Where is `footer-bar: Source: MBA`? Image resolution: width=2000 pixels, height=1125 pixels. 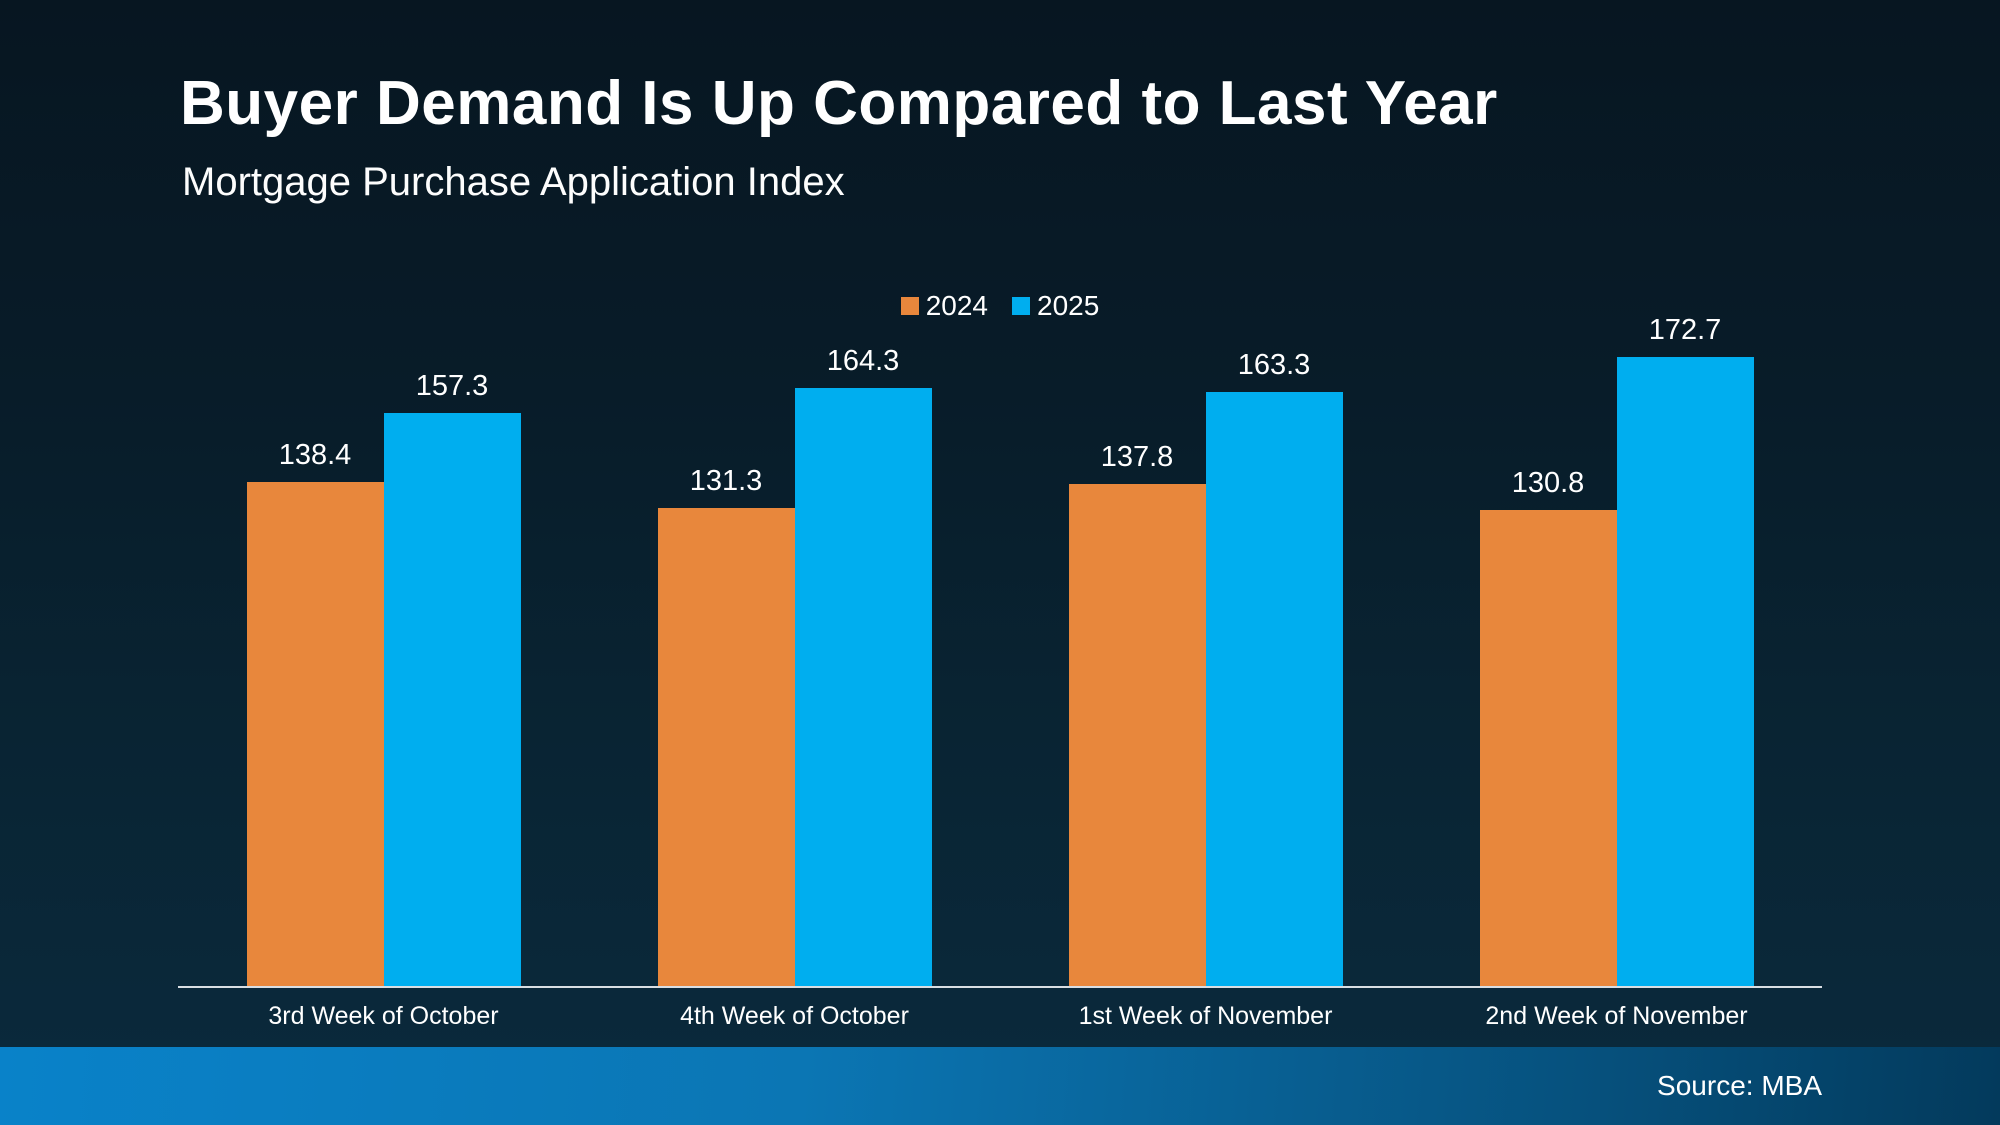
footer-bar: Source: MBA is located at coordinates (1000, 1086).